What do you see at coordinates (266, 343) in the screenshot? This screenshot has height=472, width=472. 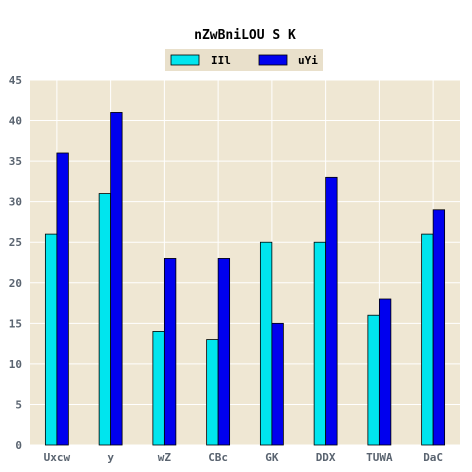 I see `bar-iil-gk` at bounding box center [266, 343].